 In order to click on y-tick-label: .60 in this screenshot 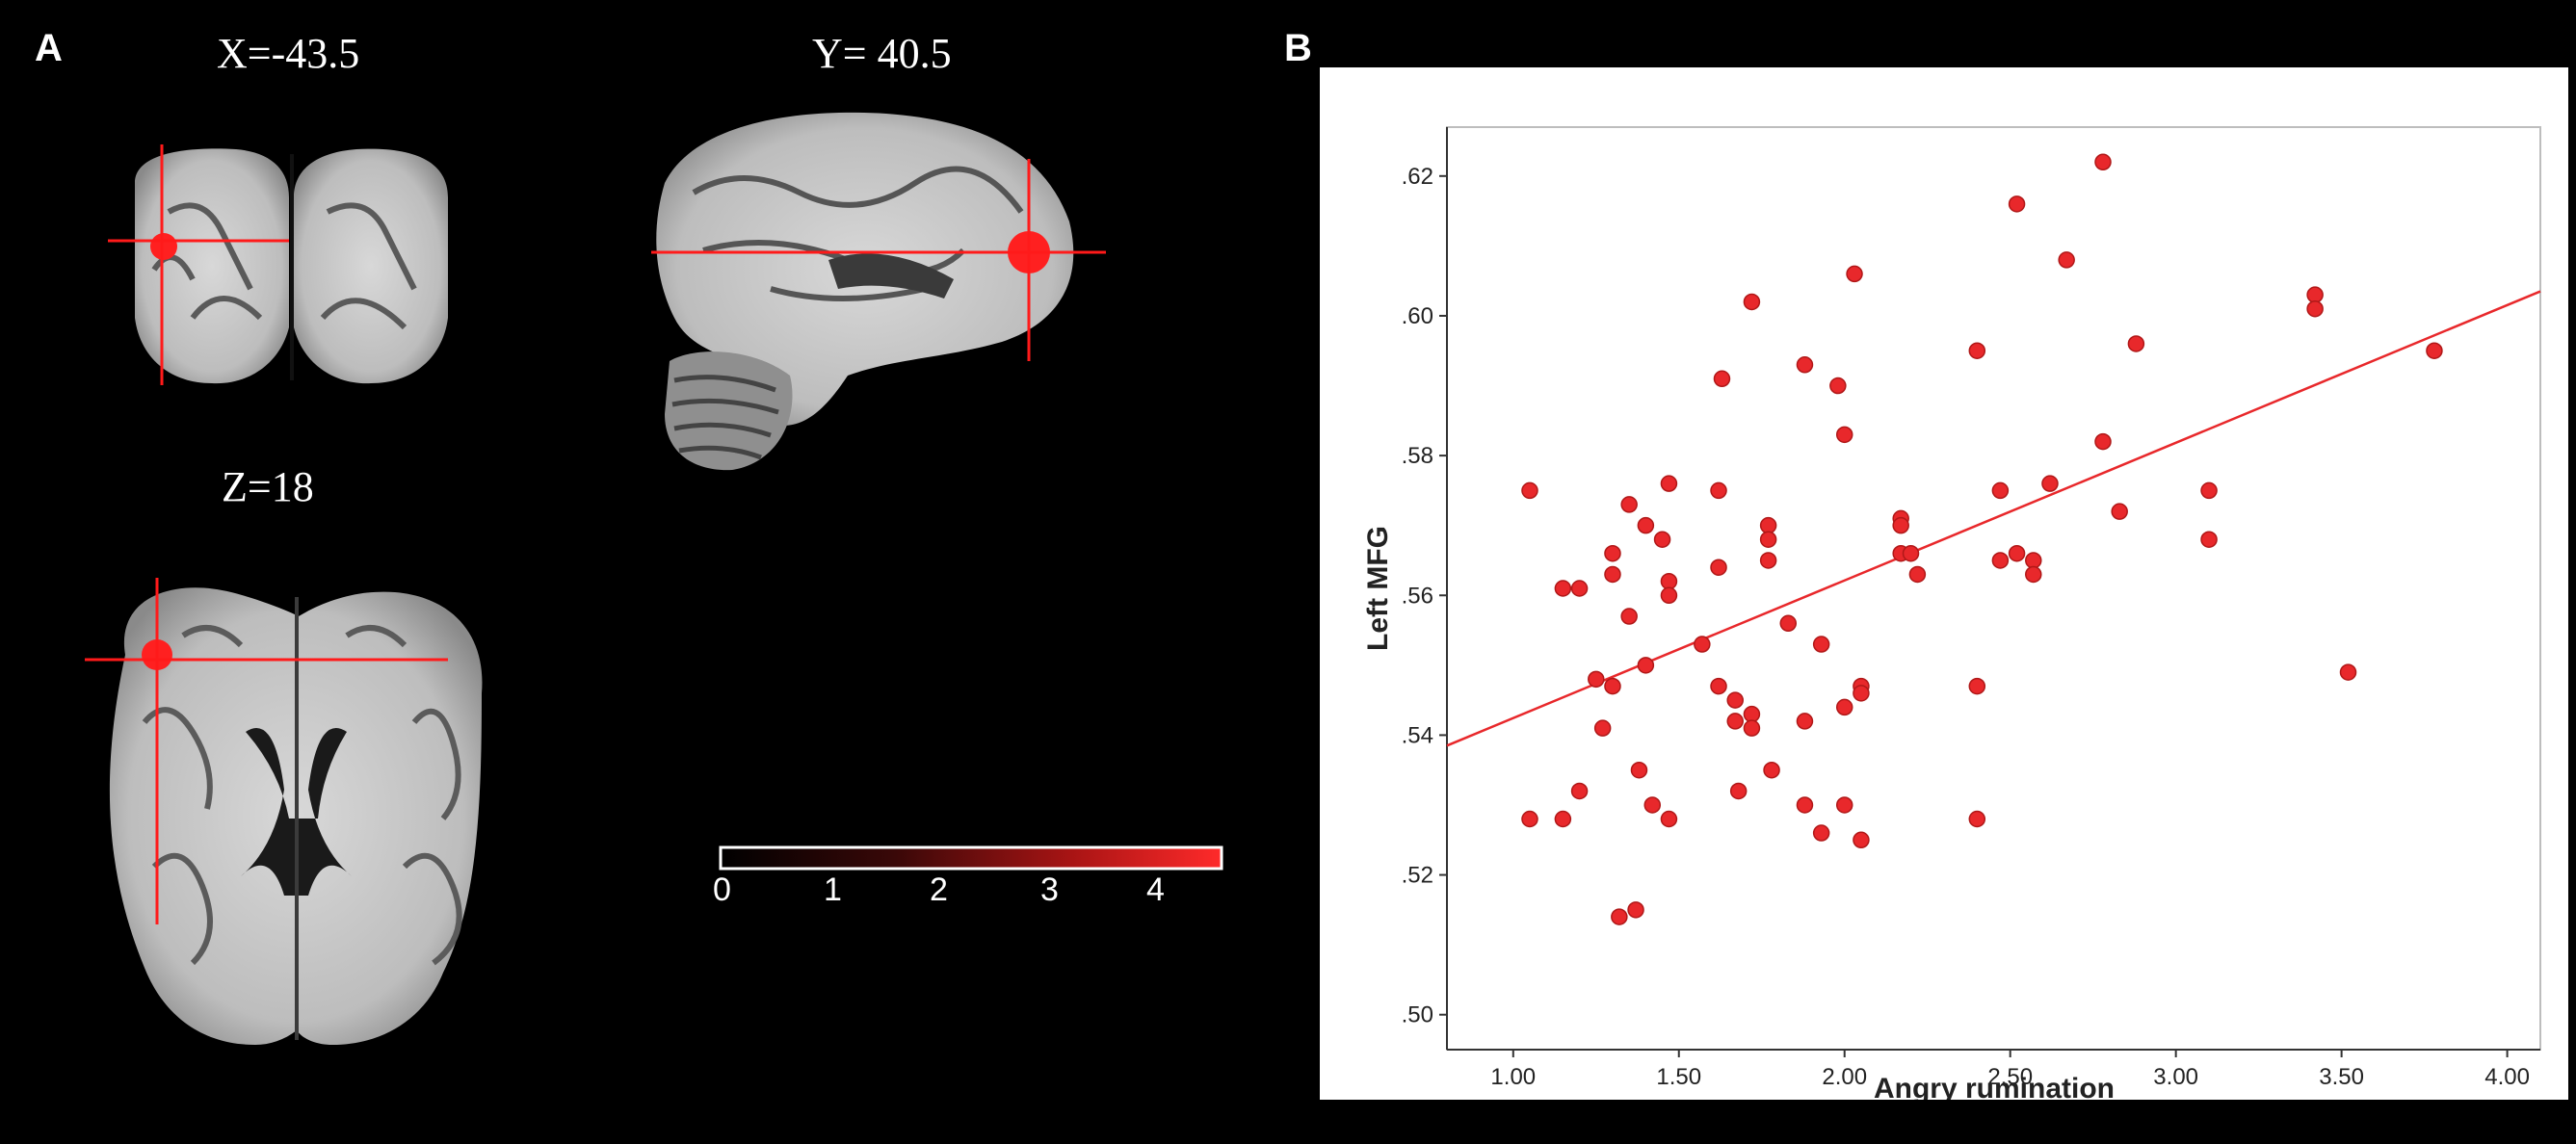, I will do `click(1418, 316)`.